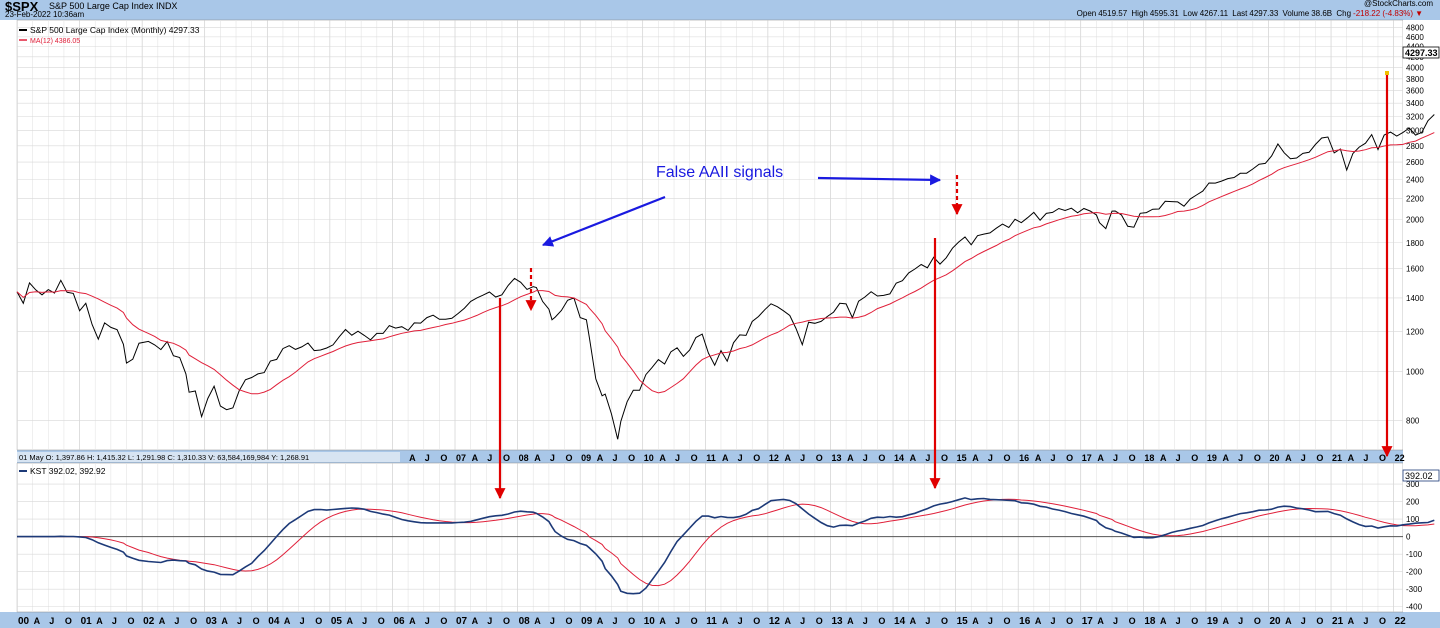 This screenshot has height=628, width=1440. I want to click on x-tick-label-mid: 16, so click(1024, 458).